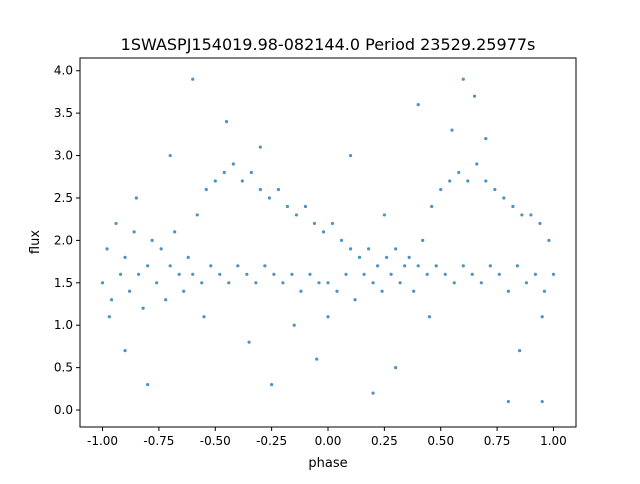  Describe the element at coordinates (63, 113) in the screenshot. I see `y-tick-label: 3.5` at that location.